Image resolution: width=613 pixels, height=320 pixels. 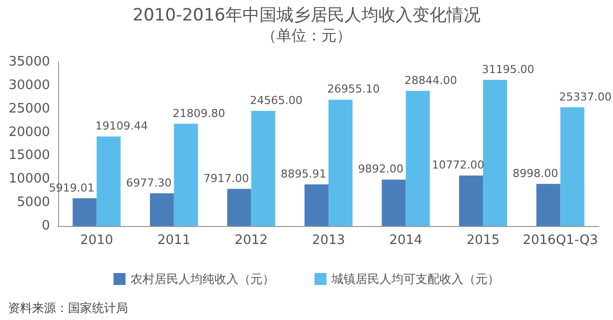 I want to click on y-tick-label: 0, so click(x=46, y=226).